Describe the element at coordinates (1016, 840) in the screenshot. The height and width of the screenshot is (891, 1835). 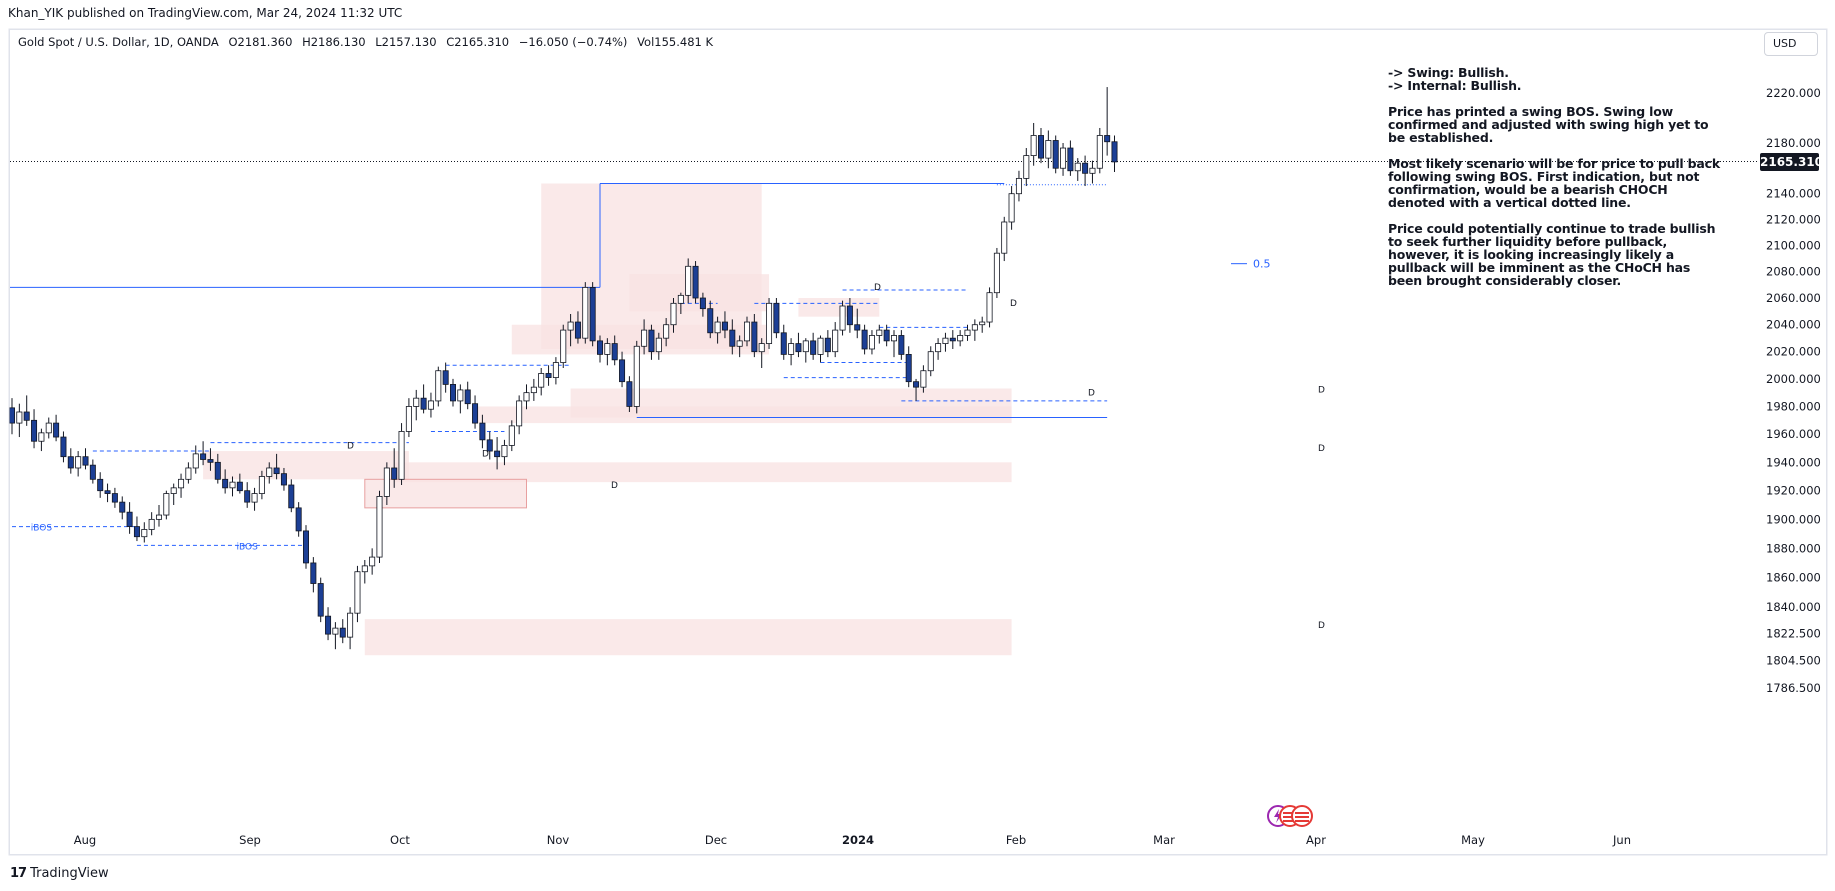
I see `time-tick-label: Feb` at that location.